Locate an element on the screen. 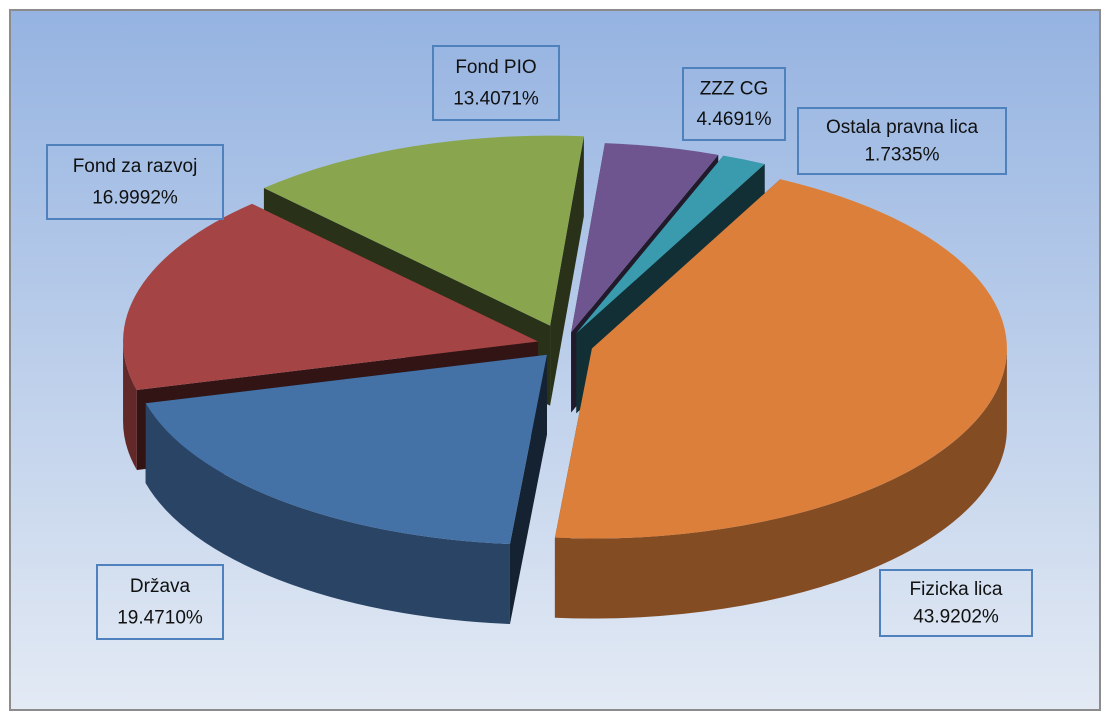 This screenshot has width=1105, height=715. value-label: 13.4071% is located at coordinates (496, 98).